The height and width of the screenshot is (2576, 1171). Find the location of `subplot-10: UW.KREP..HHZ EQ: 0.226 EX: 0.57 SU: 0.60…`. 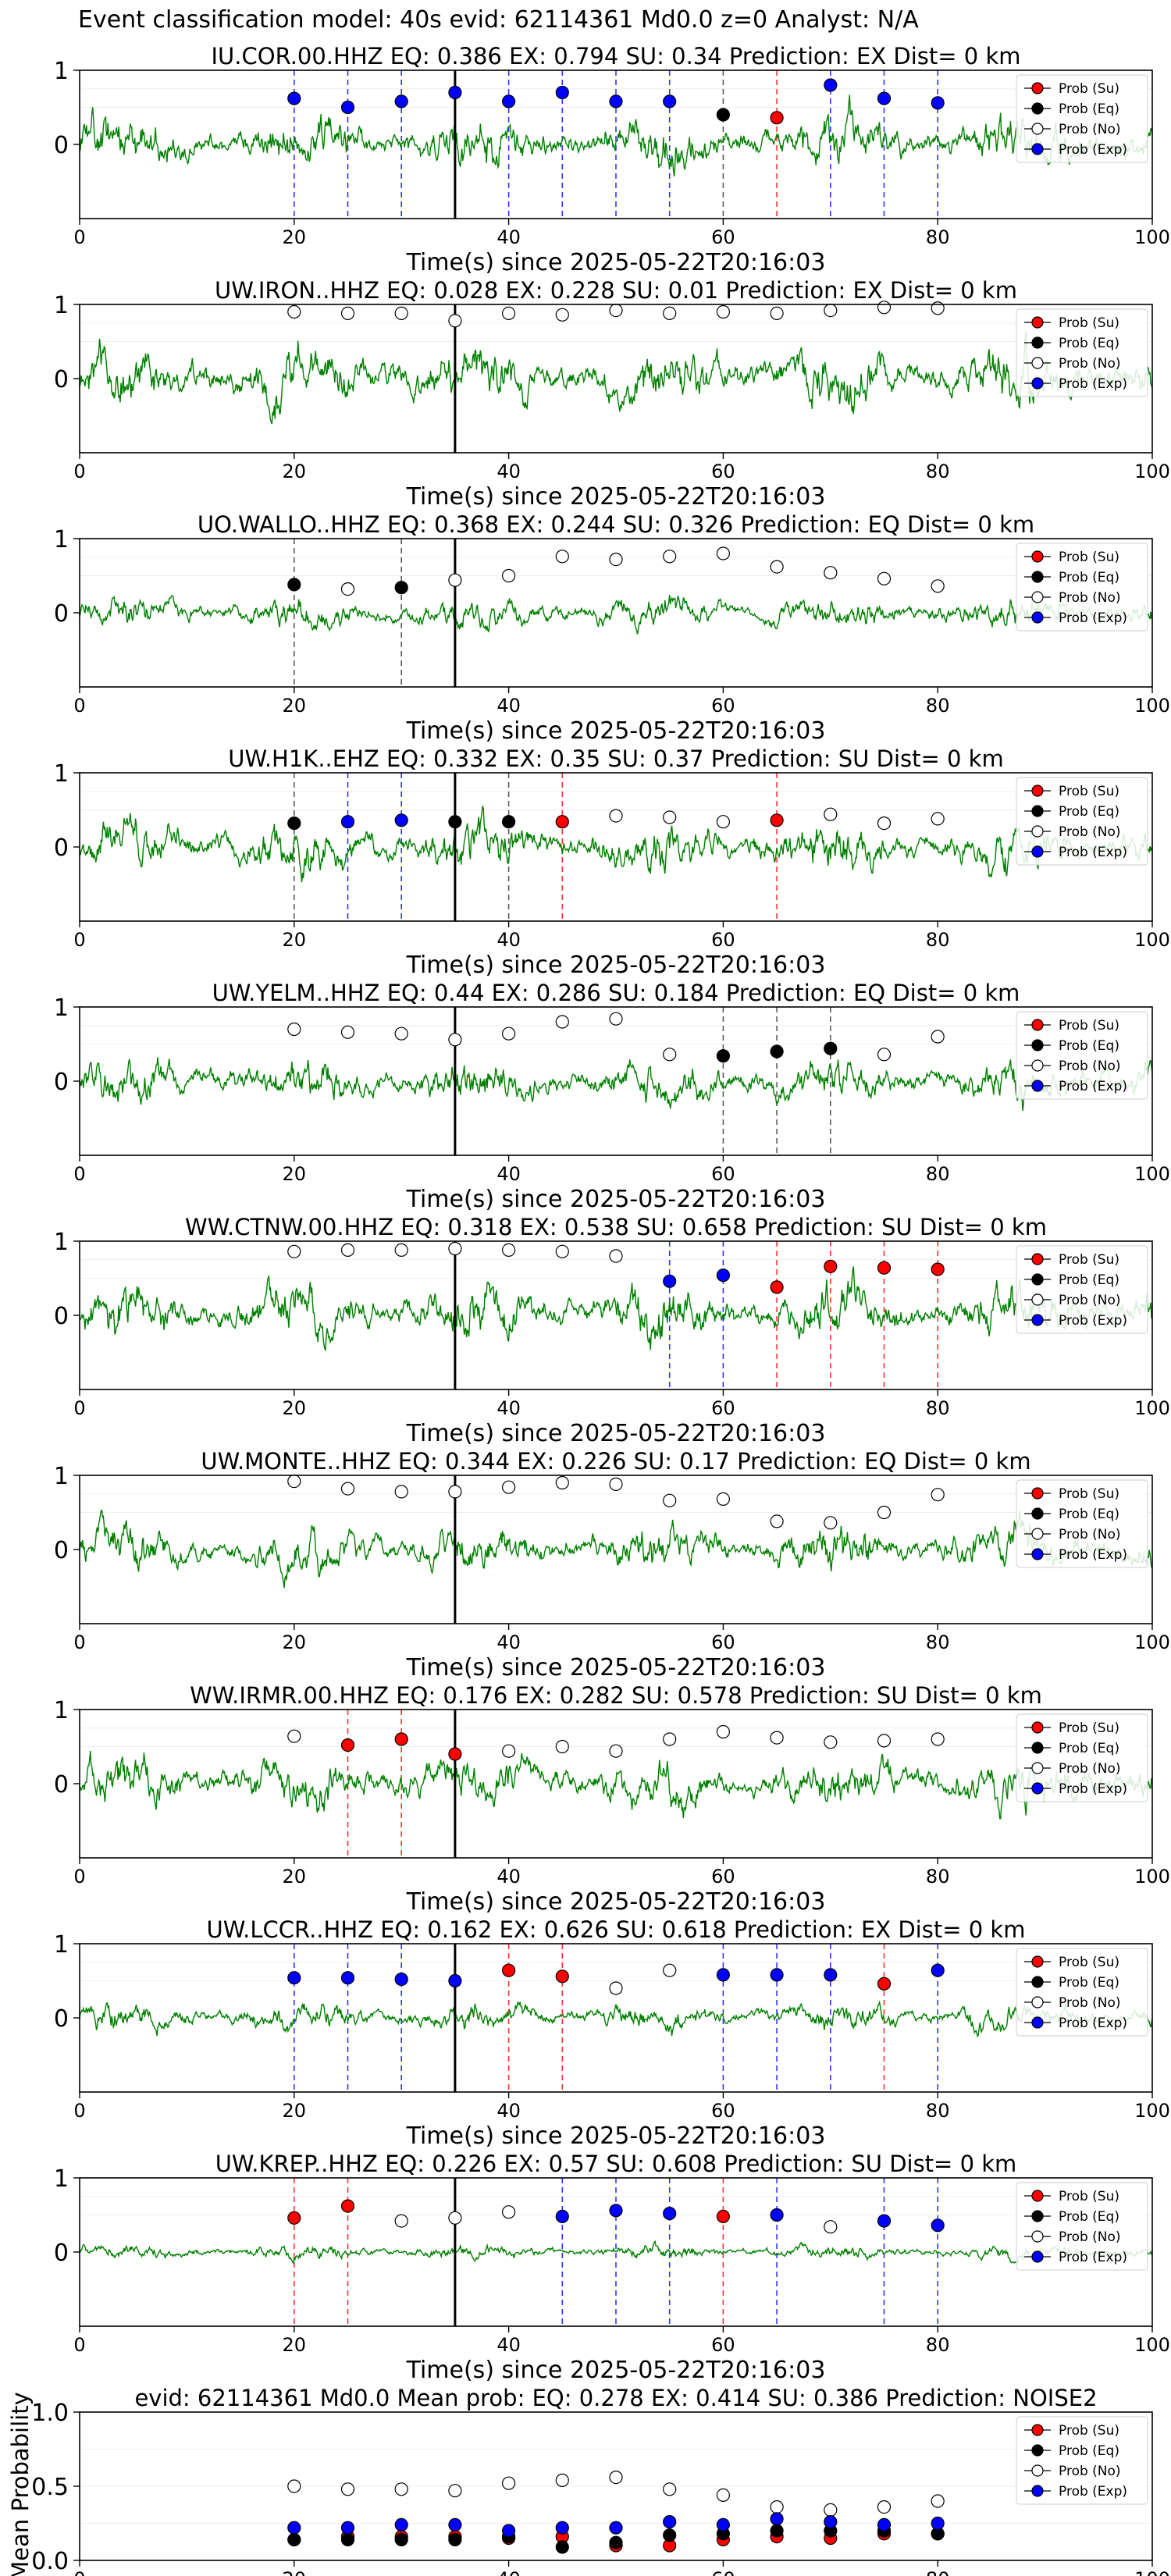

subplot-10: UW.KREP..HHZ EQ: 0.226 EX: 0.57 SU: 0.60… is located at coordinates (612, 2267).